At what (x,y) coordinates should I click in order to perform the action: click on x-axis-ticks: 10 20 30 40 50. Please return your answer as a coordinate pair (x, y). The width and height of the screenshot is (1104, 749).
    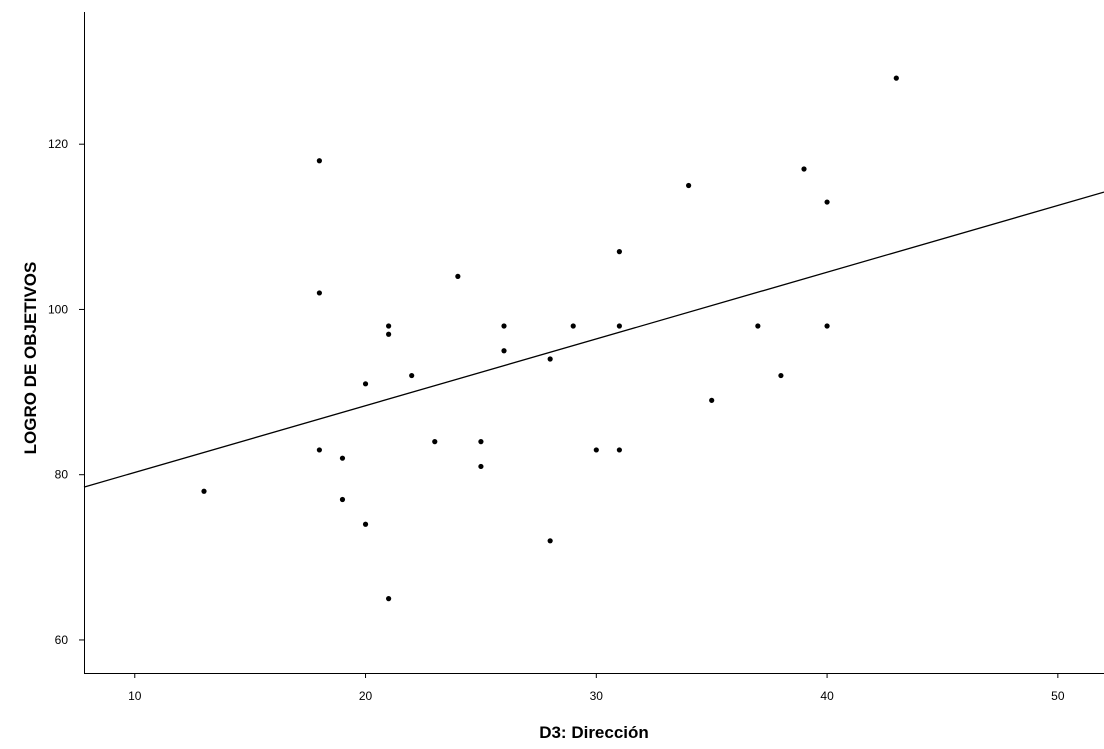
    Looking at the image, I should click on (596, 688).